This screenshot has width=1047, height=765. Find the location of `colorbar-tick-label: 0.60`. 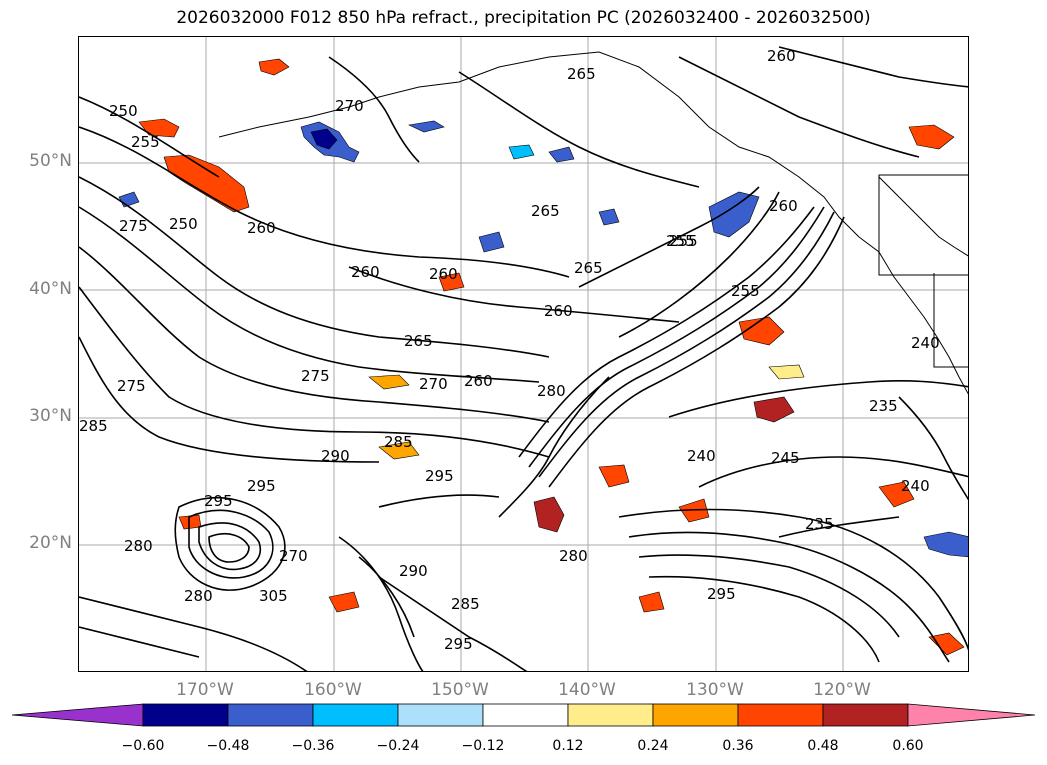

colorbar-tick-label: 0.60 is located at coordinates (908, 746).